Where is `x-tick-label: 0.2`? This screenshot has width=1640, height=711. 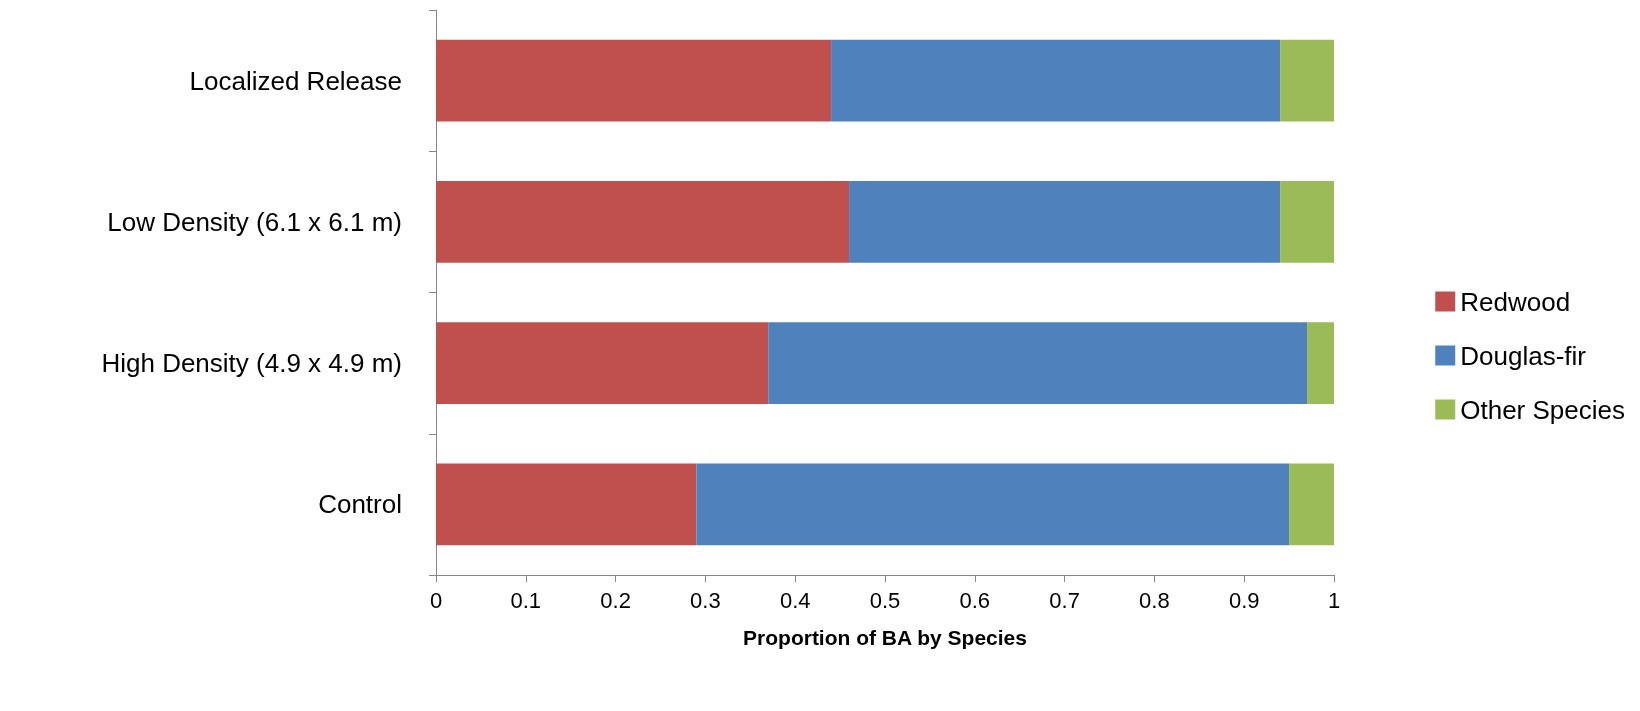 x-tick-label: 0.2 is located at coordinates (615, 600).